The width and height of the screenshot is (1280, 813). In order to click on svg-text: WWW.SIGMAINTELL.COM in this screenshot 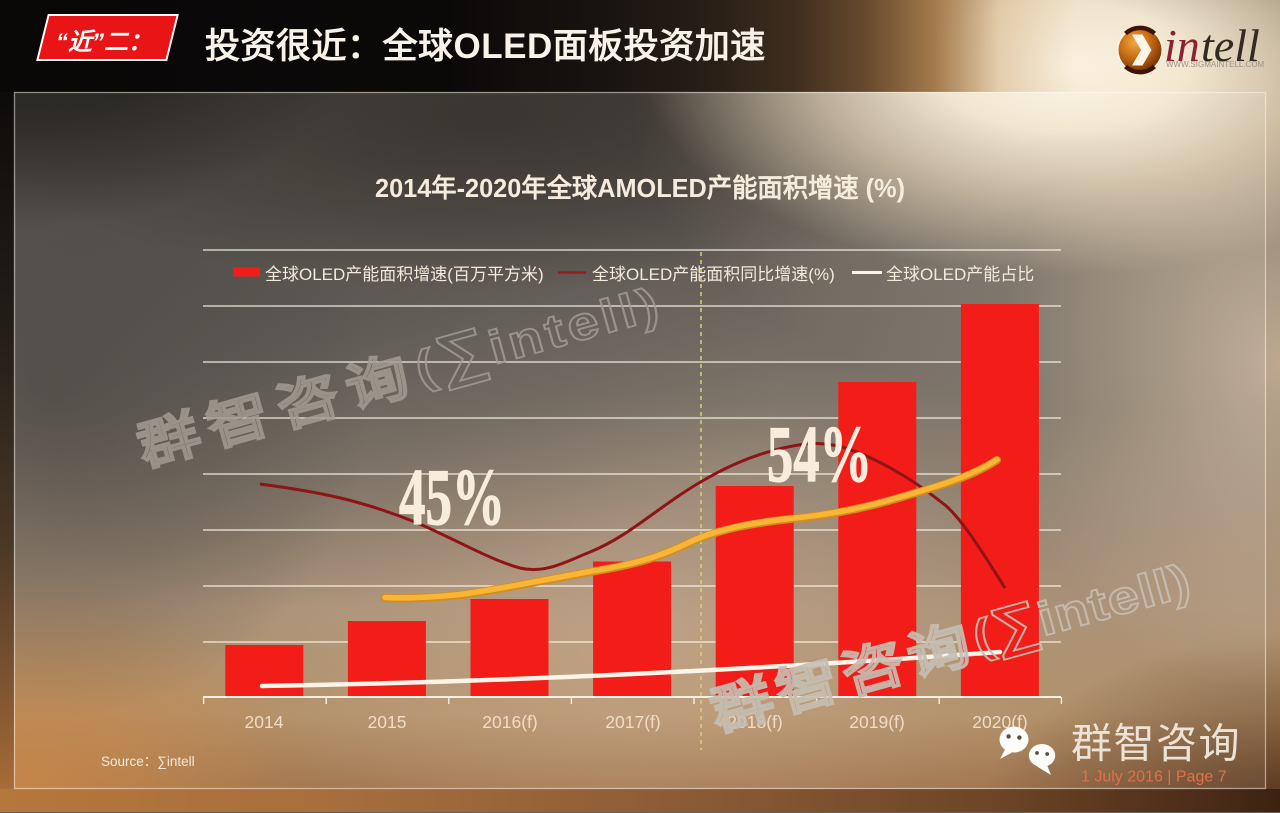, I will do `click(1215, 64)`.